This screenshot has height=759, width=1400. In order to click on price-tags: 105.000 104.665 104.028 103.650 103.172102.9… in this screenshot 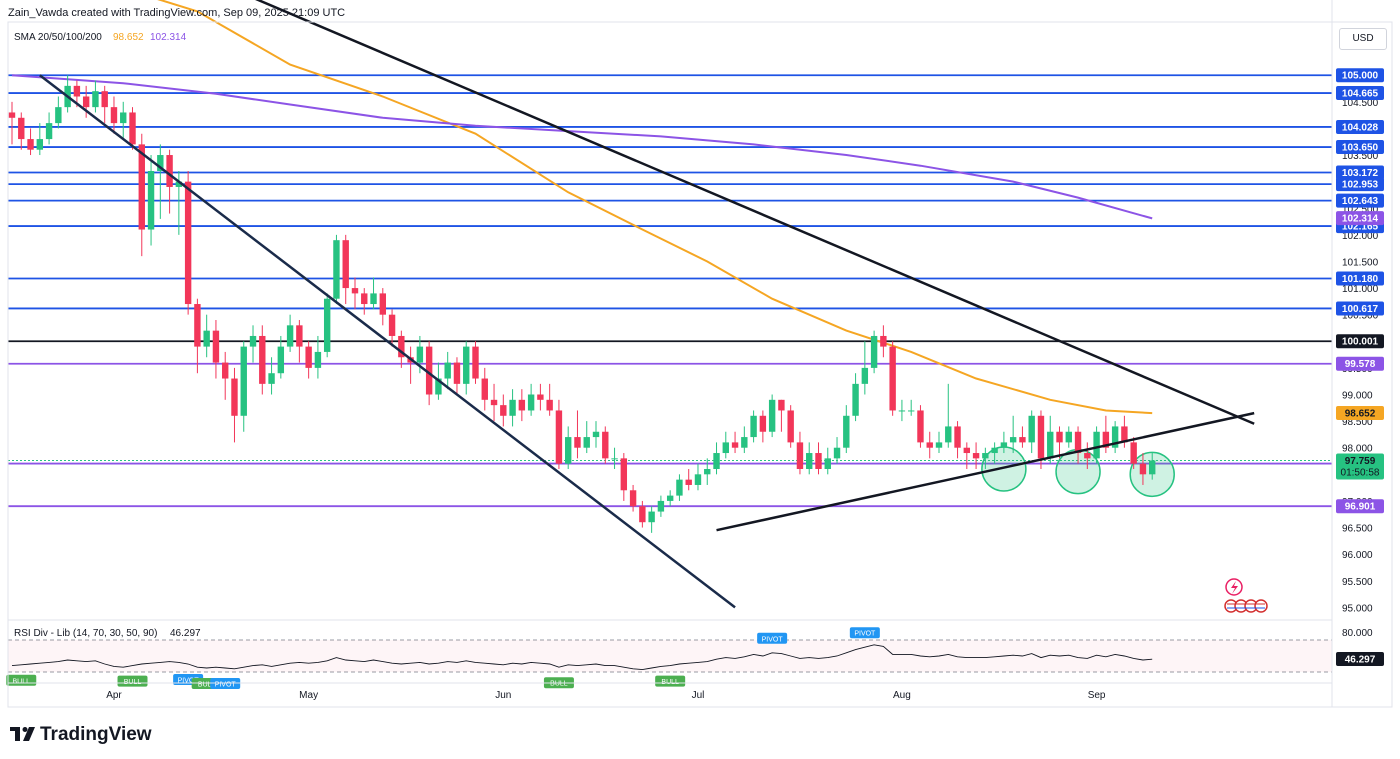, I will do `click(1360, 367)`.